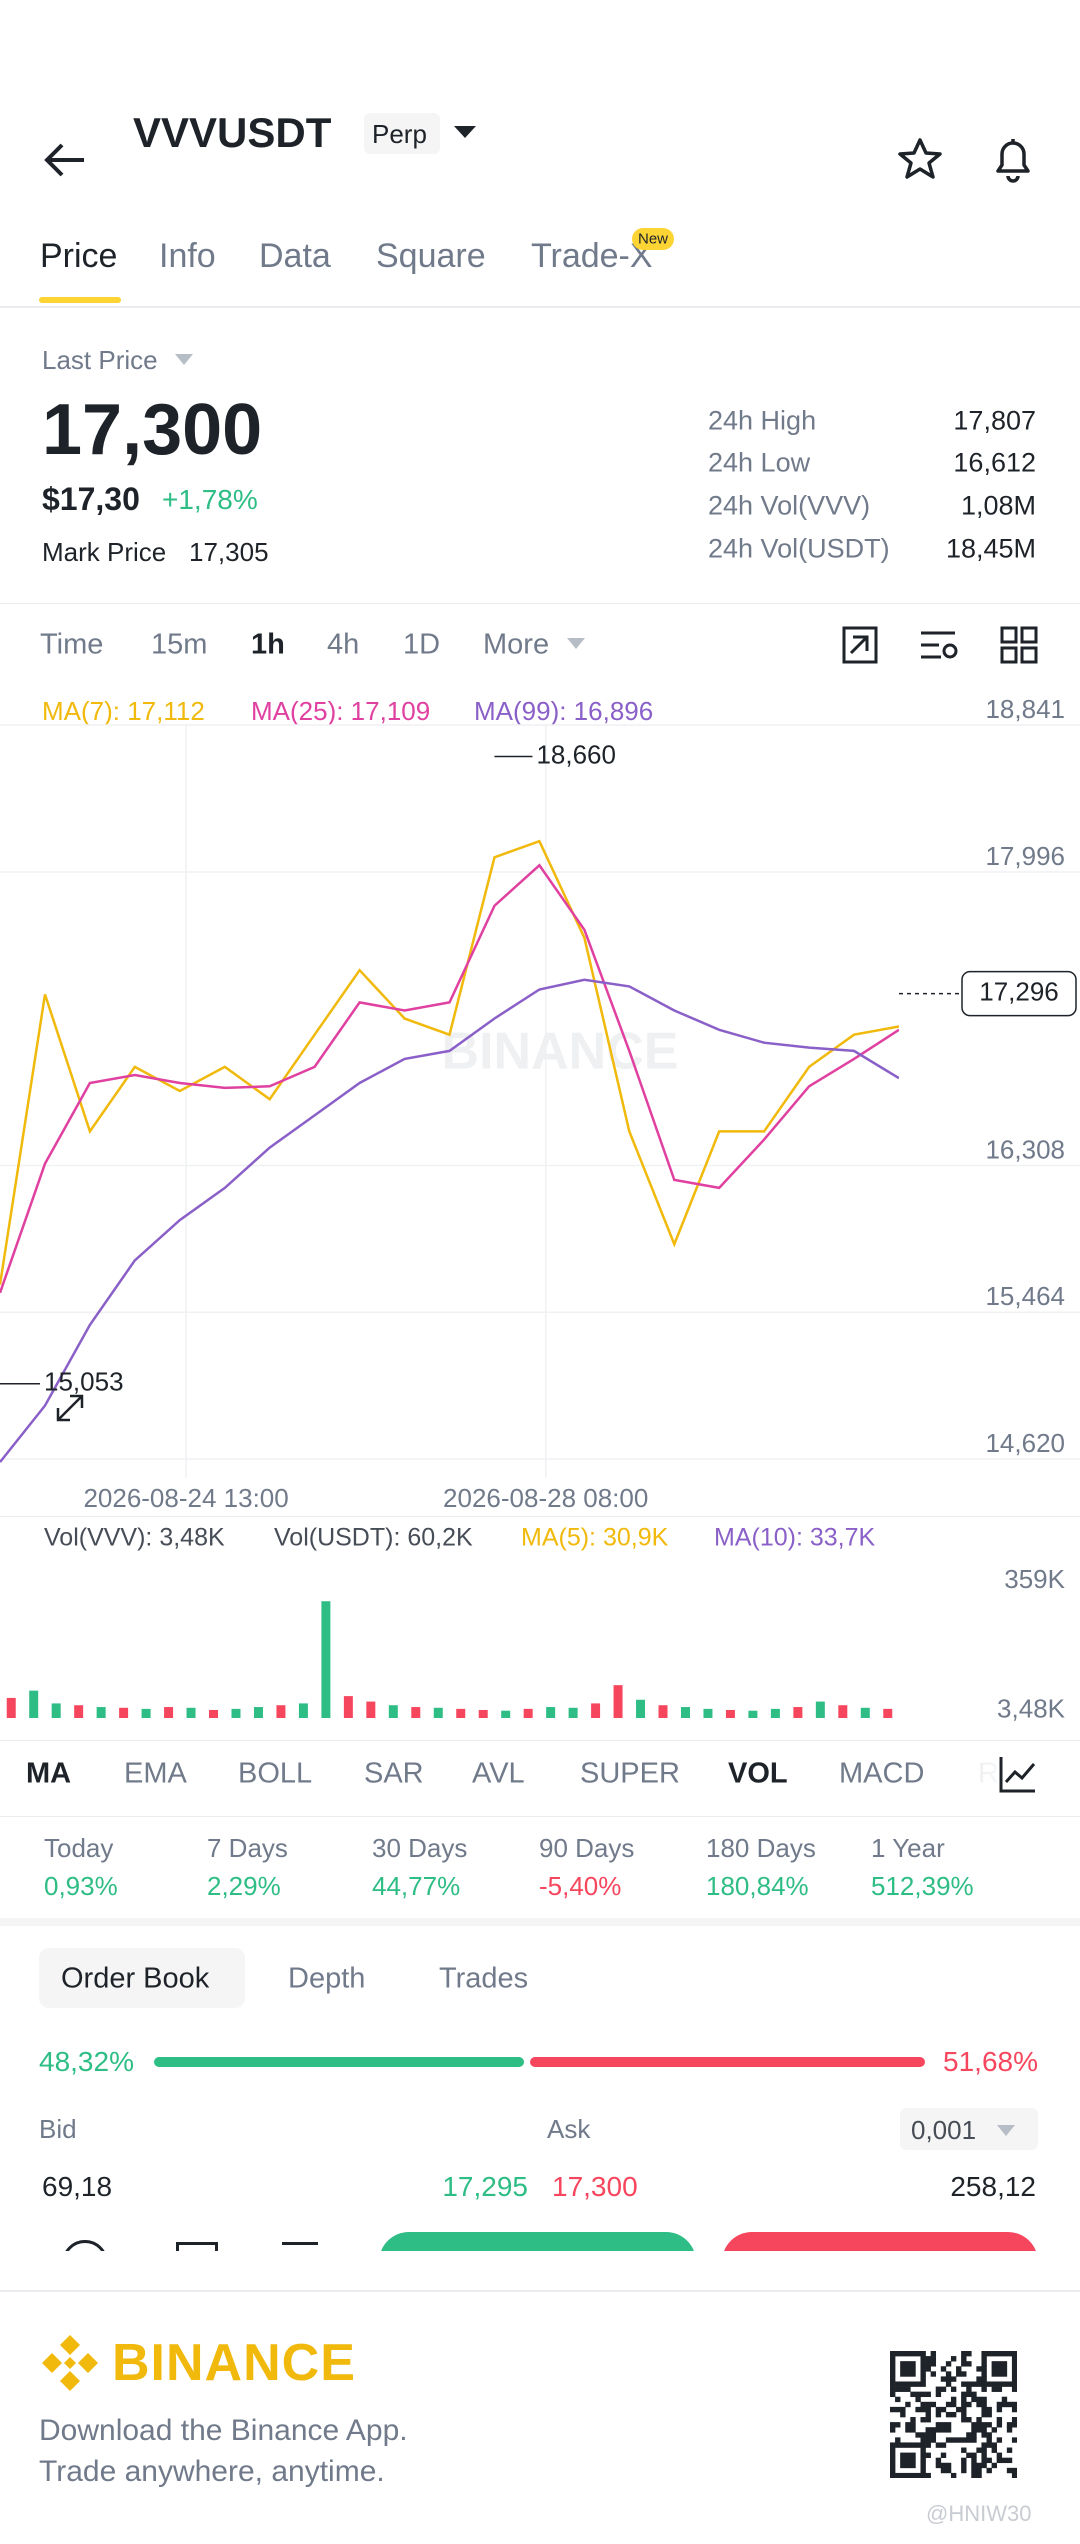 Image resolution: width=1080 pixels, height=2544 pixels. I want to click on precision-bg, so click(969, 2129).